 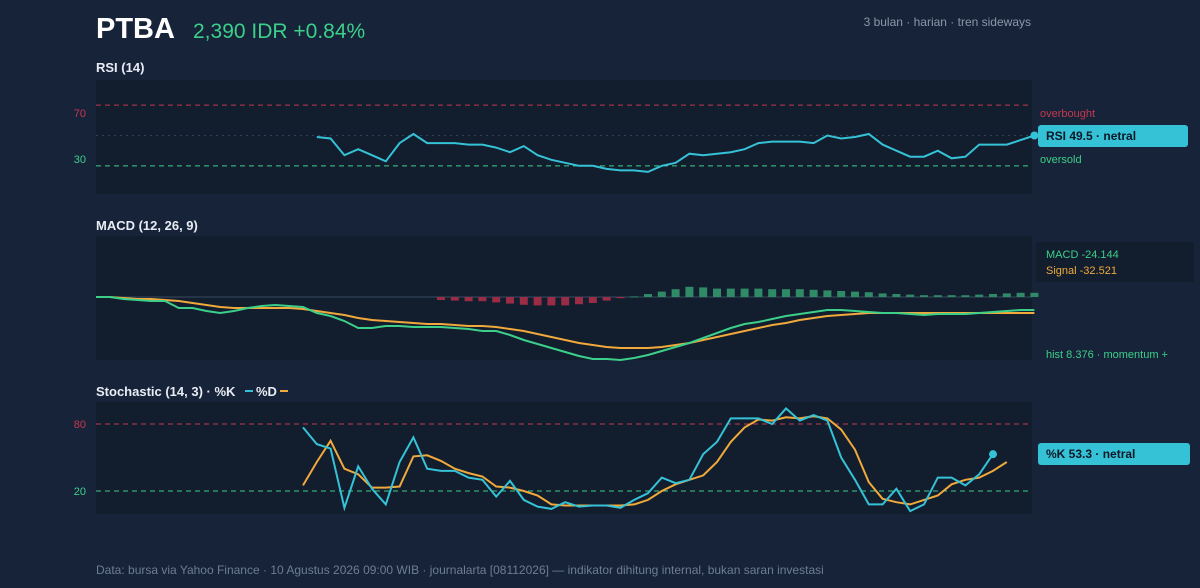 What do you see at coordinates (80, 425) in the screenshot?
I see `stoch-tick-80: 80` at bounding box center [80, 425].